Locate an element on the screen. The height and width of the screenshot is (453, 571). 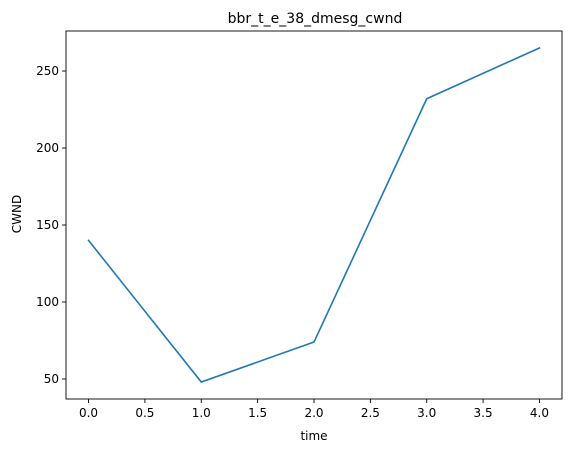
x-axis-label: time is located at coordinates (313, 436).